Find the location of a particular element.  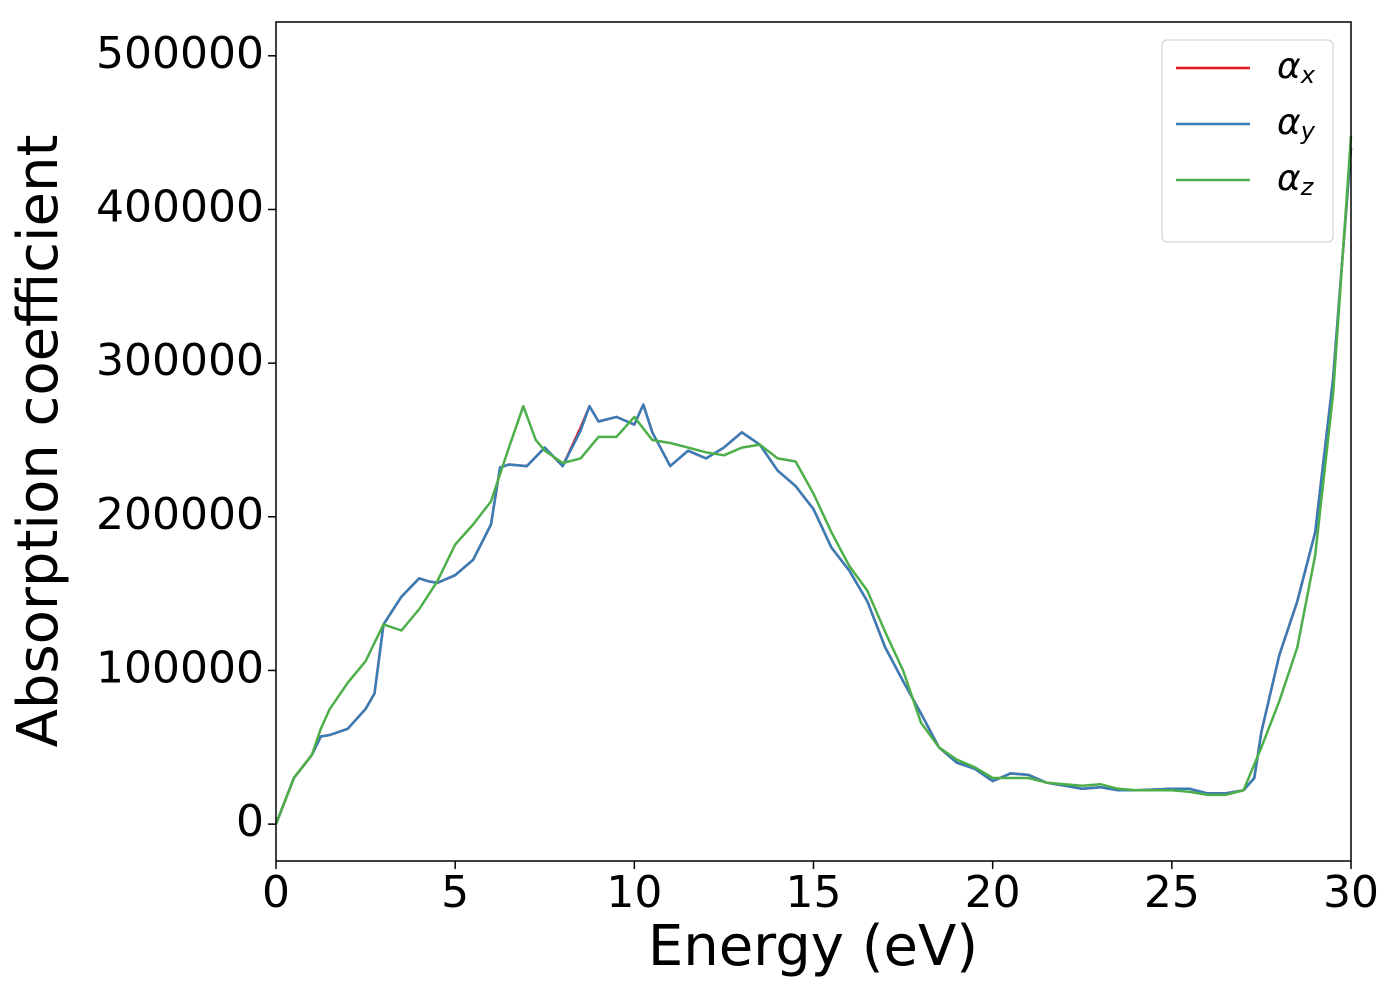

x-tick-label: 0 is located at coordinates (276, 892).